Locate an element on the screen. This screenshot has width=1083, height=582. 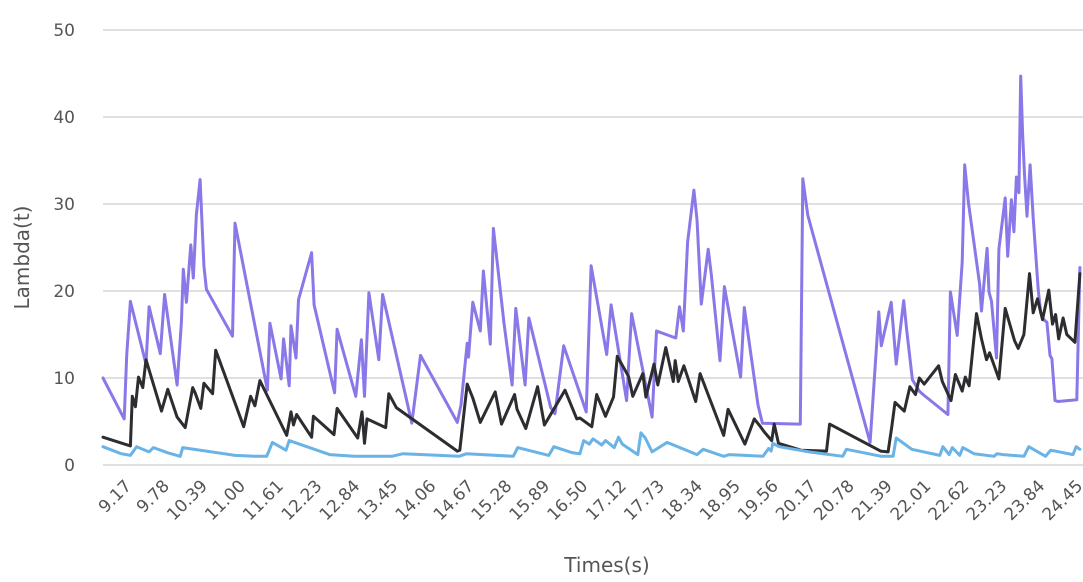
x-tick-label: 12.84 is located at coordinates (340, 500).